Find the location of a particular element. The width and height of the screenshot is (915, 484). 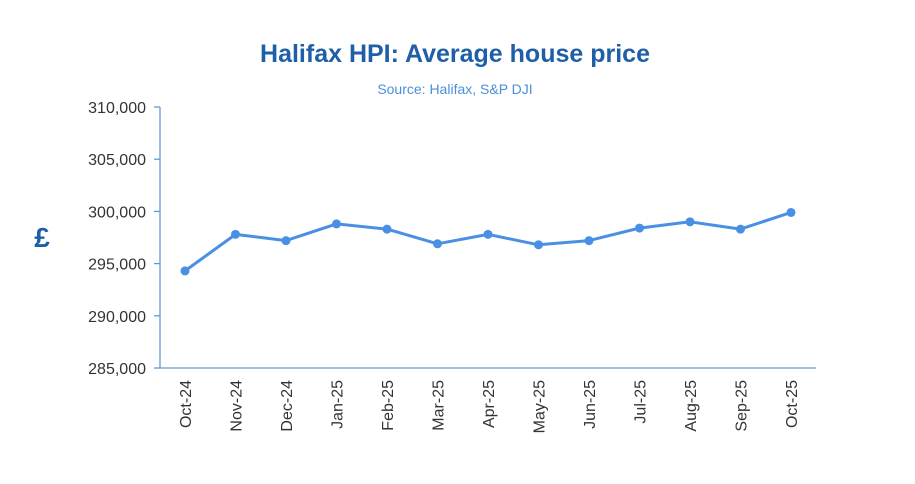

x-tick-label: Apr-25 is located at coordinates (489, 404).